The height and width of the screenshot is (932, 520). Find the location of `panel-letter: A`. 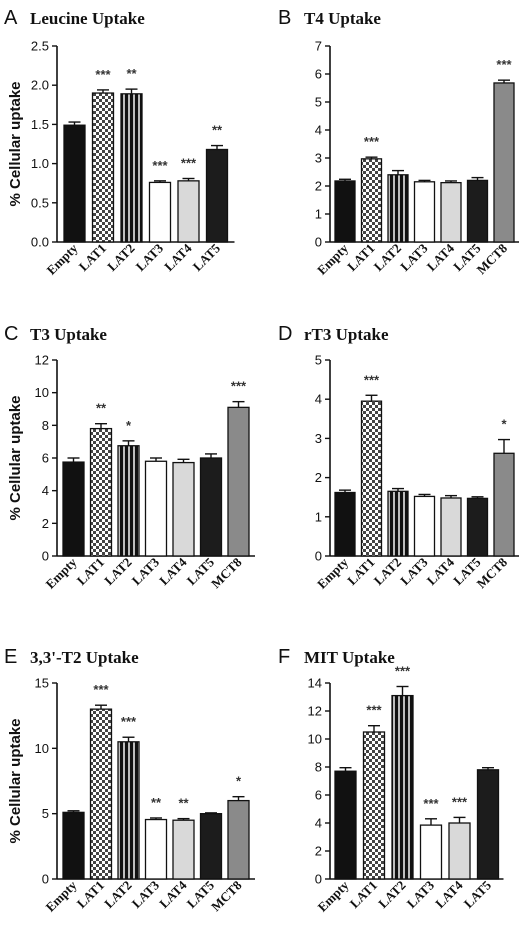

panel-letter: A is located at coordinates (11, 18).